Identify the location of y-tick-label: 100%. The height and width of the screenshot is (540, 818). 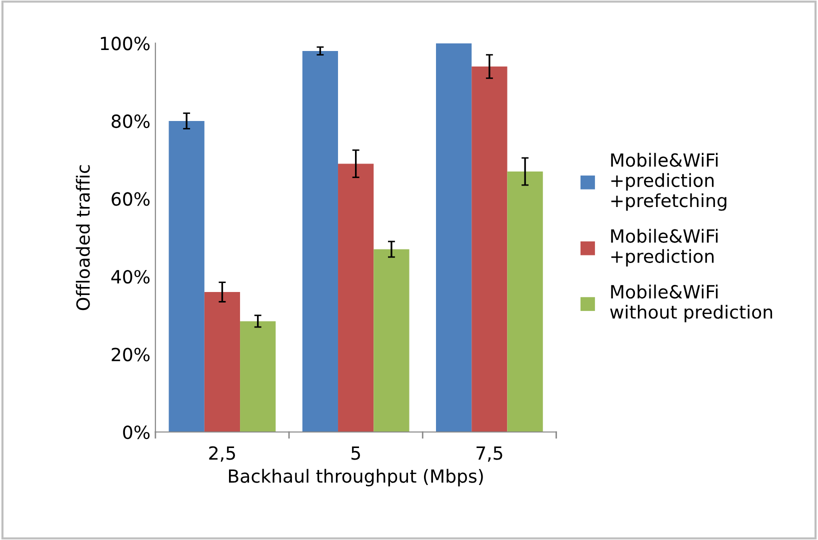
(125, 43).